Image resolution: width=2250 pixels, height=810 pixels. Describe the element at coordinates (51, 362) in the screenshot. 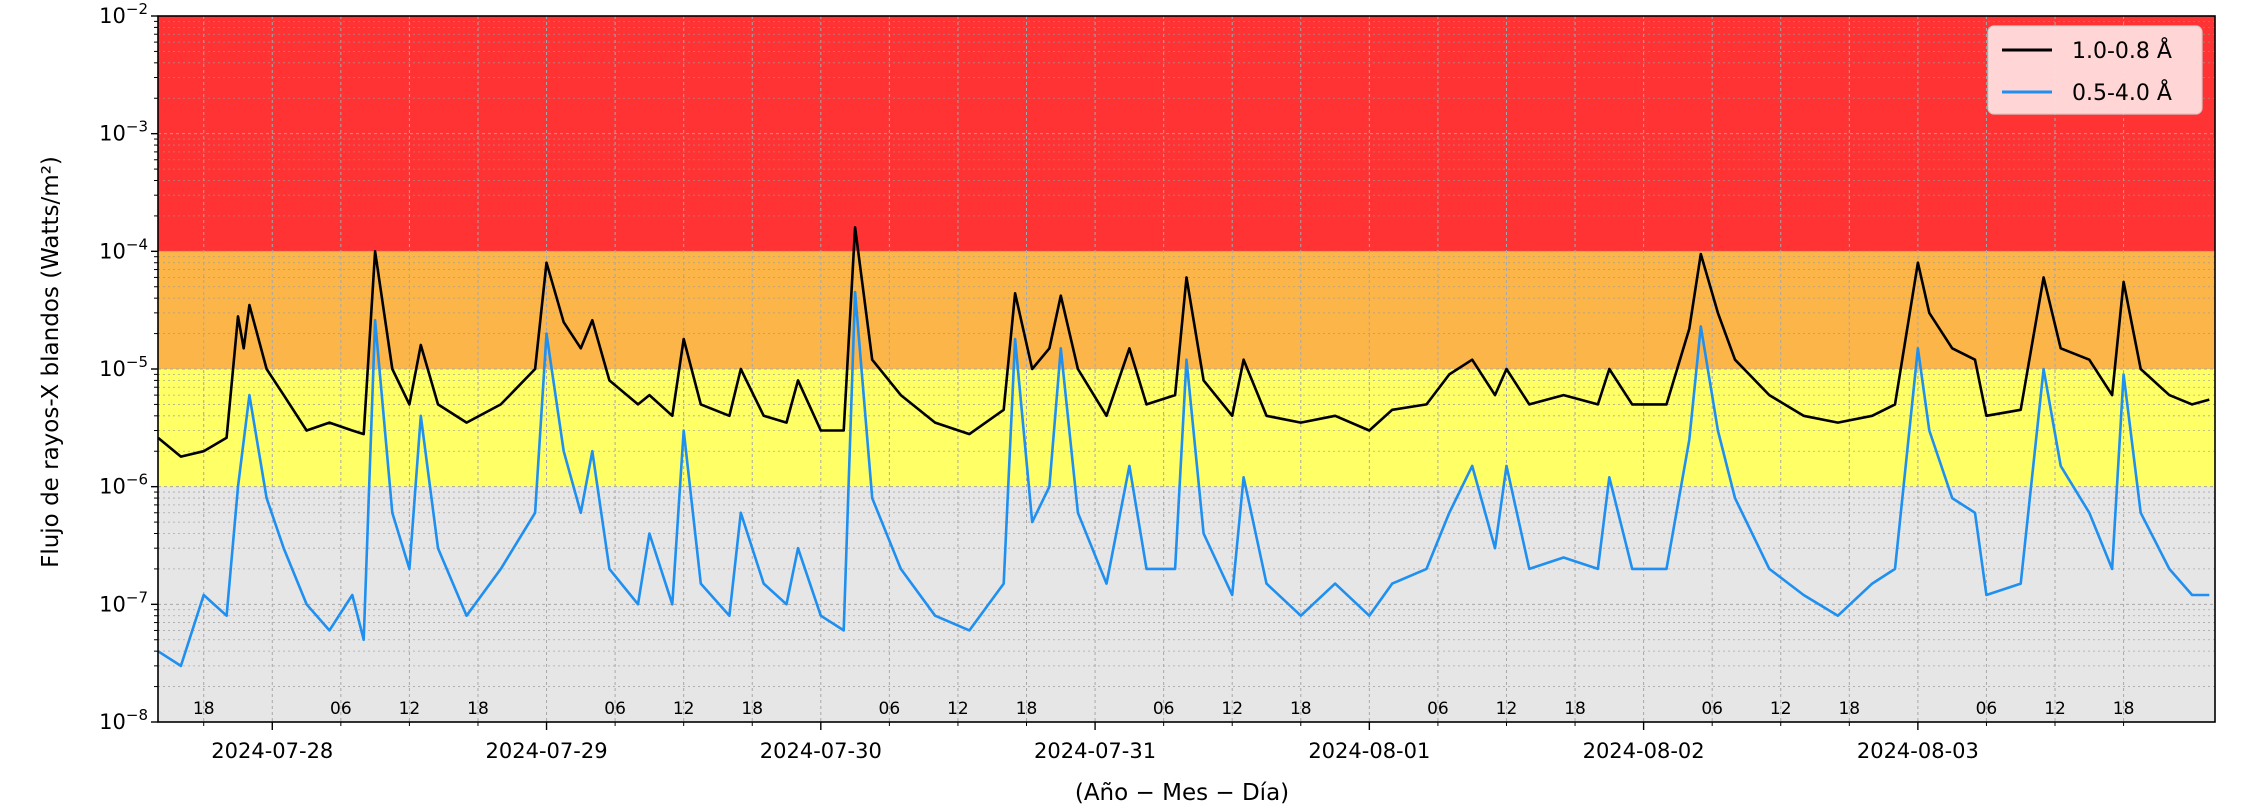

I see `y-axis-label: Flujo de rayos-X blandos (Watts/m²)` at that location.